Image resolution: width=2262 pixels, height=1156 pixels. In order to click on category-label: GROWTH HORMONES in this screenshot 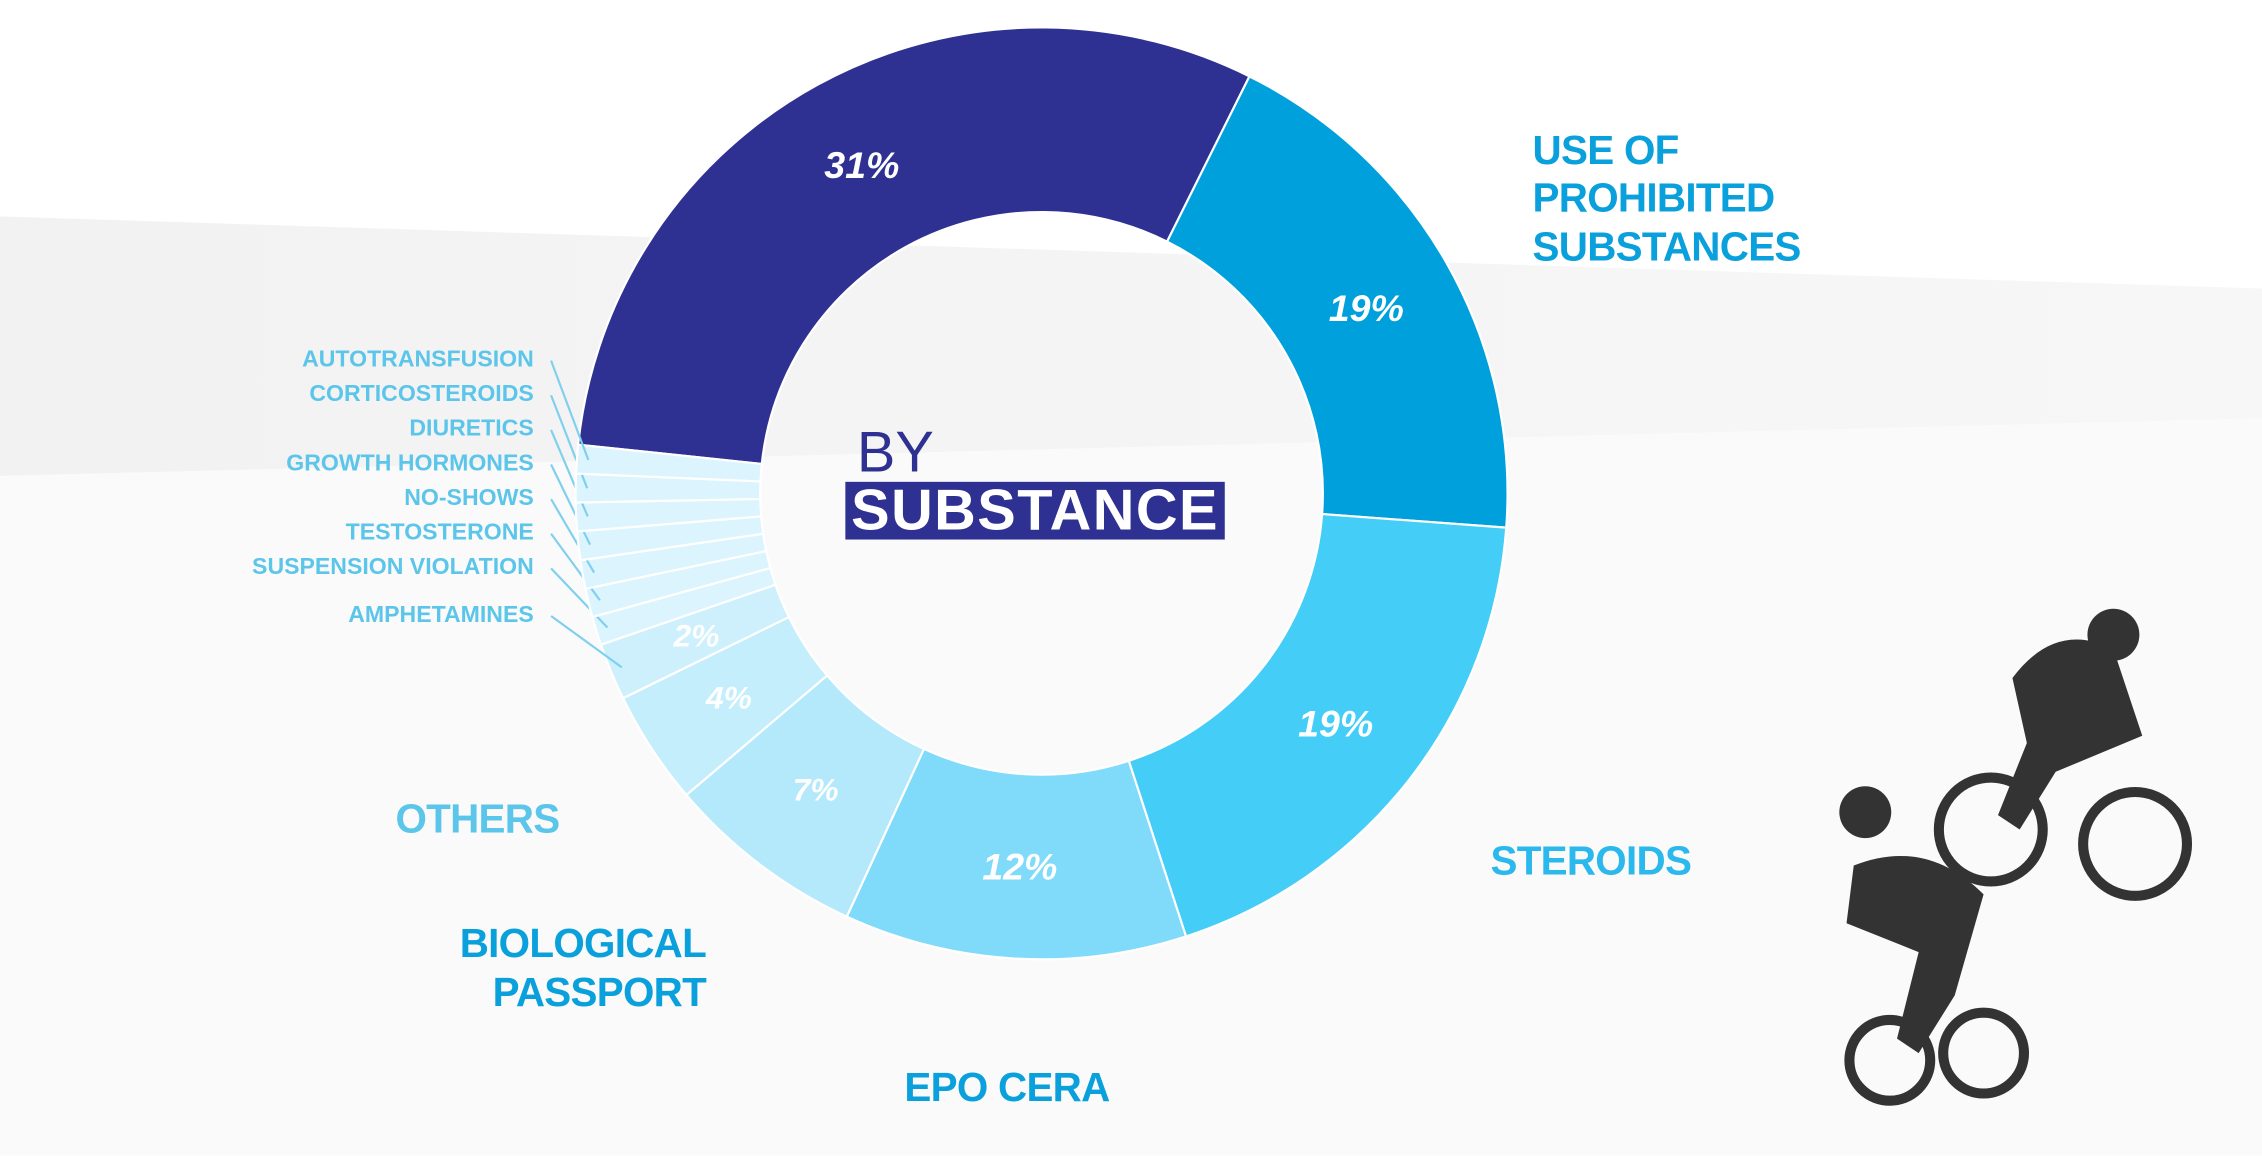, I will do `click(410, 464)`.